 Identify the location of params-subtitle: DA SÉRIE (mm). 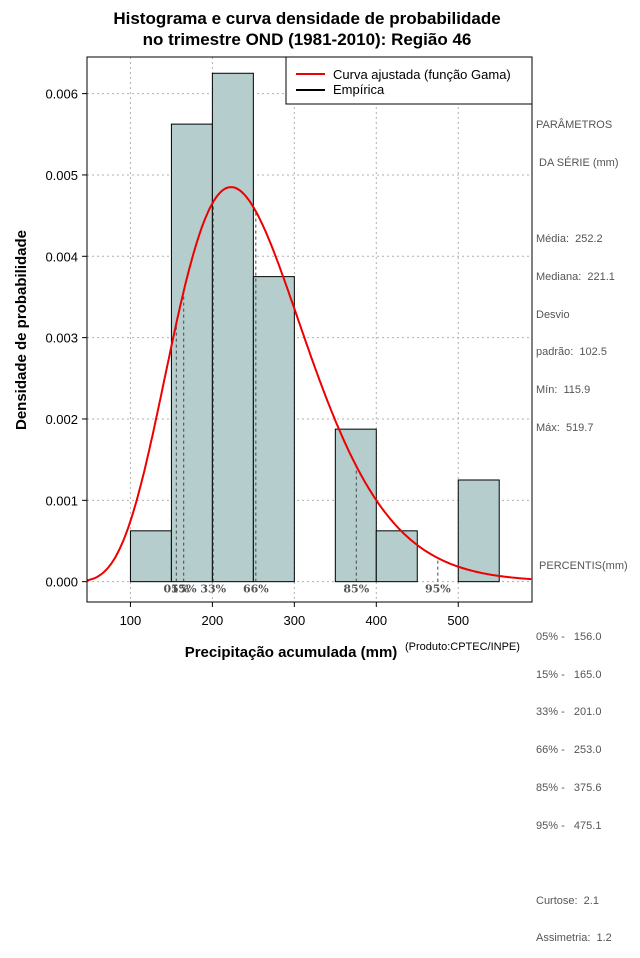
(577, 162).